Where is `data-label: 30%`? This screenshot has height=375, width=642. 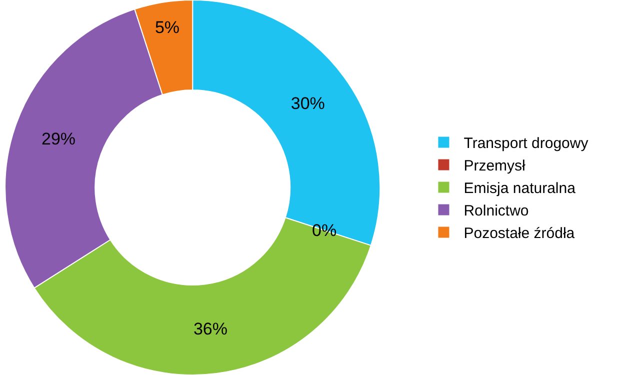 data-label: 30% is located at coordinates (307, 104).